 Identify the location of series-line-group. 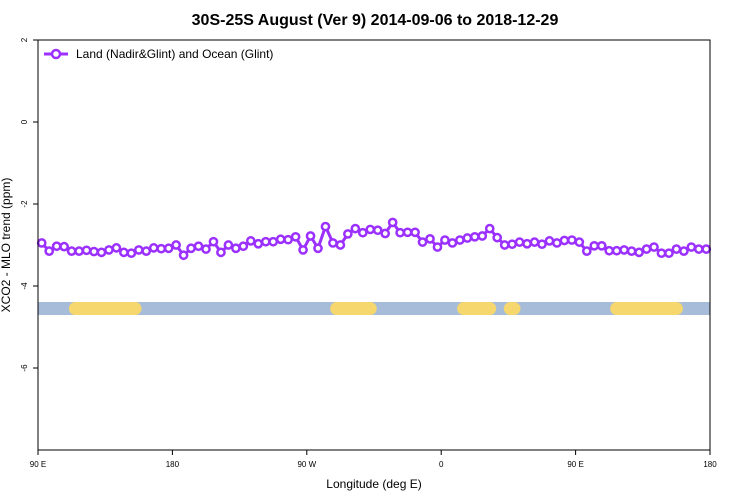
(374, 239).